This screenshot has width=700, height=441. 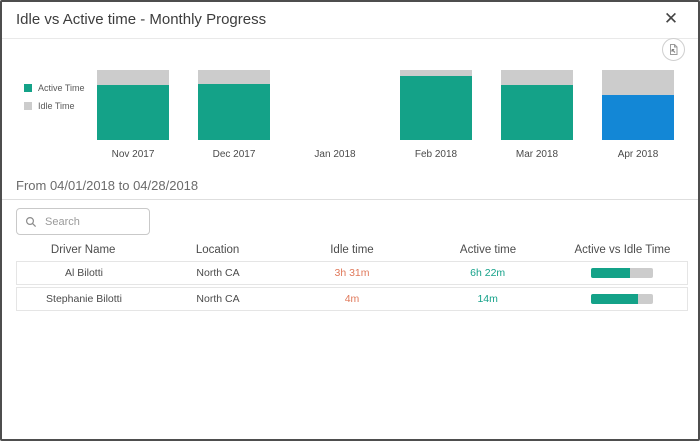 I want to click on legend-label-idle: Idle Time, so click(x=56, y=106).